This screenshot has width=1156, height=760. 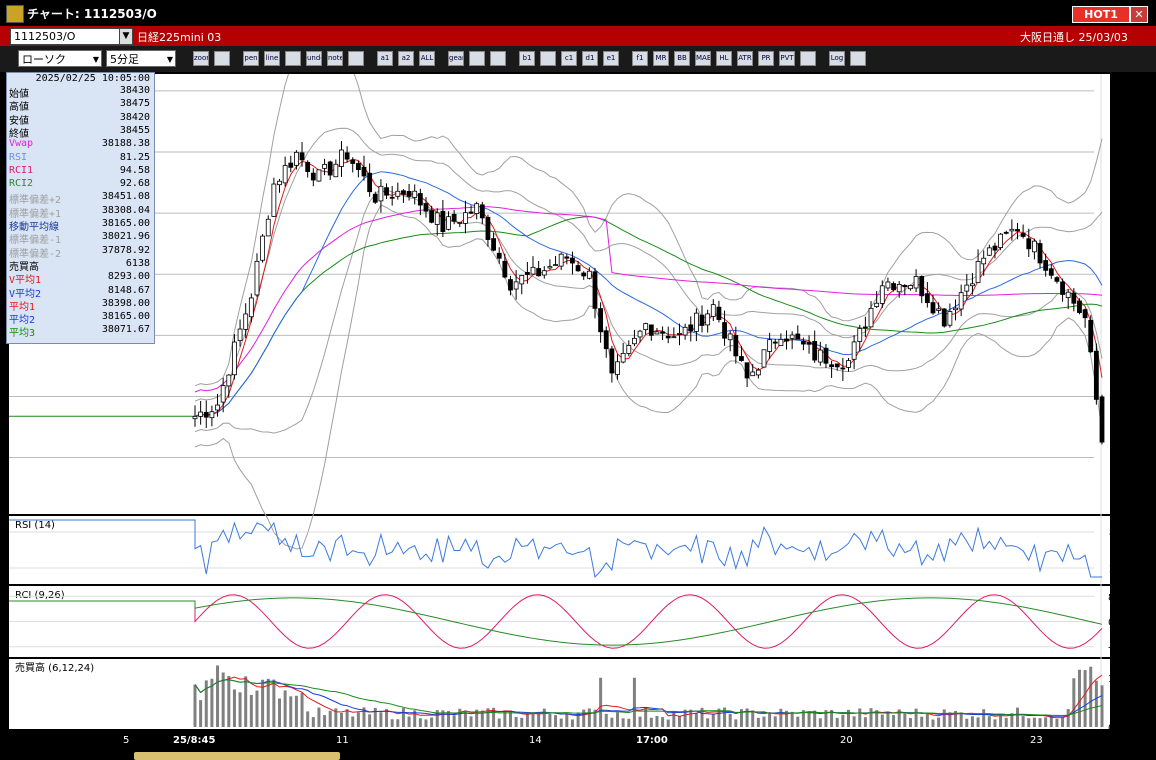 I want to click on tool-pvt-button: PVT, so click(x=787, y=58).